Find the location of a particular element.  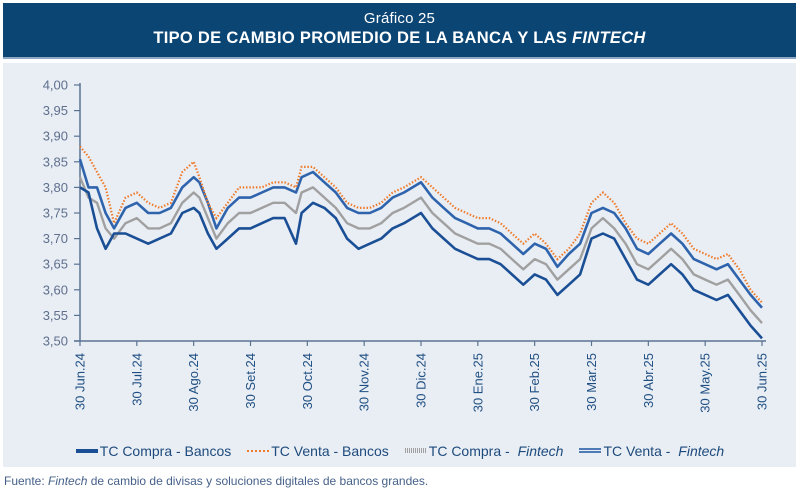

y-tick-label: 3,70 is located at coordinates (55, 238).